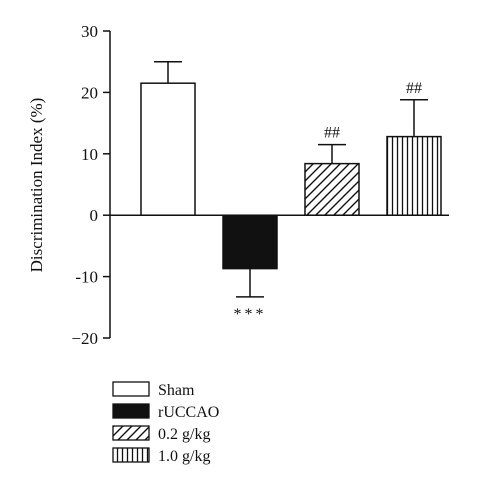  I want to click on y-axis-title: Discrimination Index (%), so click(36, 185).